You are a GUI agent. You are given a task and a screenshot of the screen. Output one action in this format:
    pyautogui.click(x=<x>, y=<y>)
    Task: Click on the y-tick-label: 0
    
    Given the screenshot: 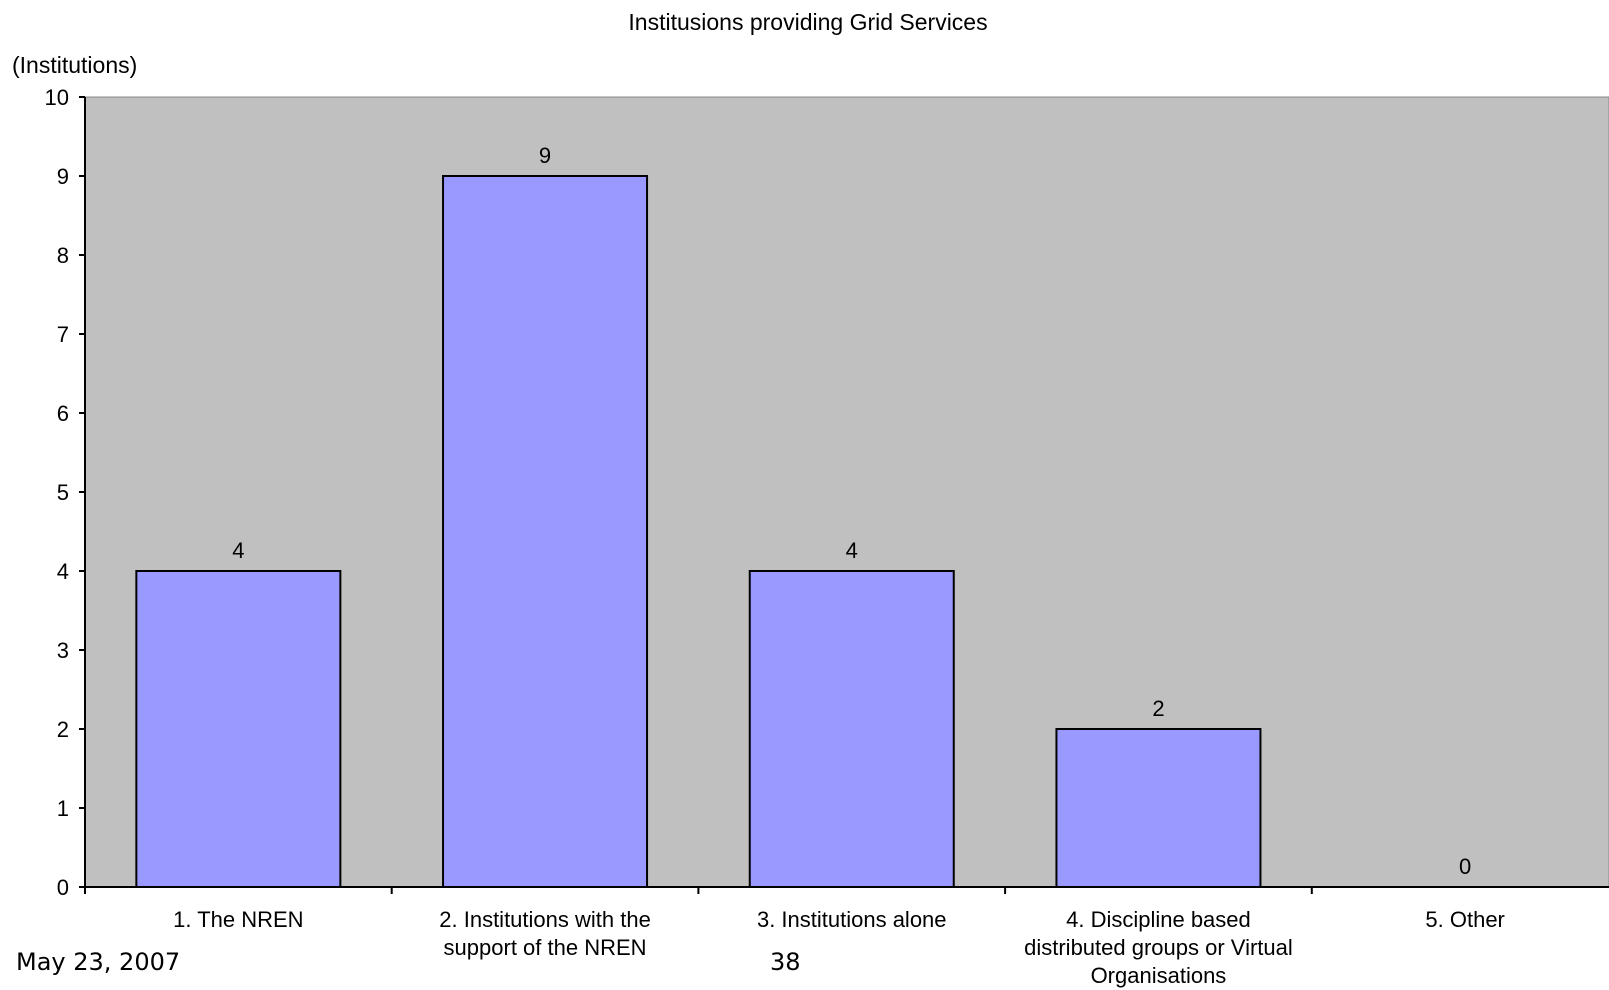 What is the action you would take?
    pyautogui.click(x=63, y=887)
    